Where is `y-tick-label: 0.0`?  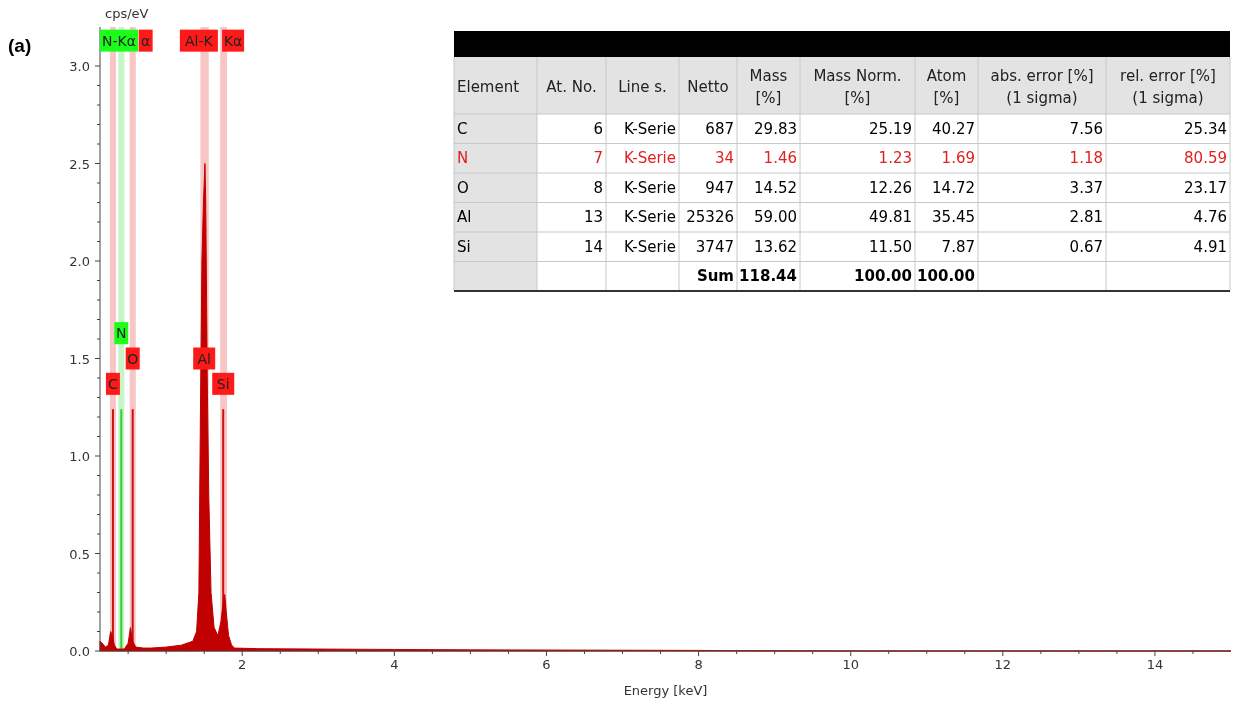
y-tick-label: 0.0 is located at coordinates (79, 651).